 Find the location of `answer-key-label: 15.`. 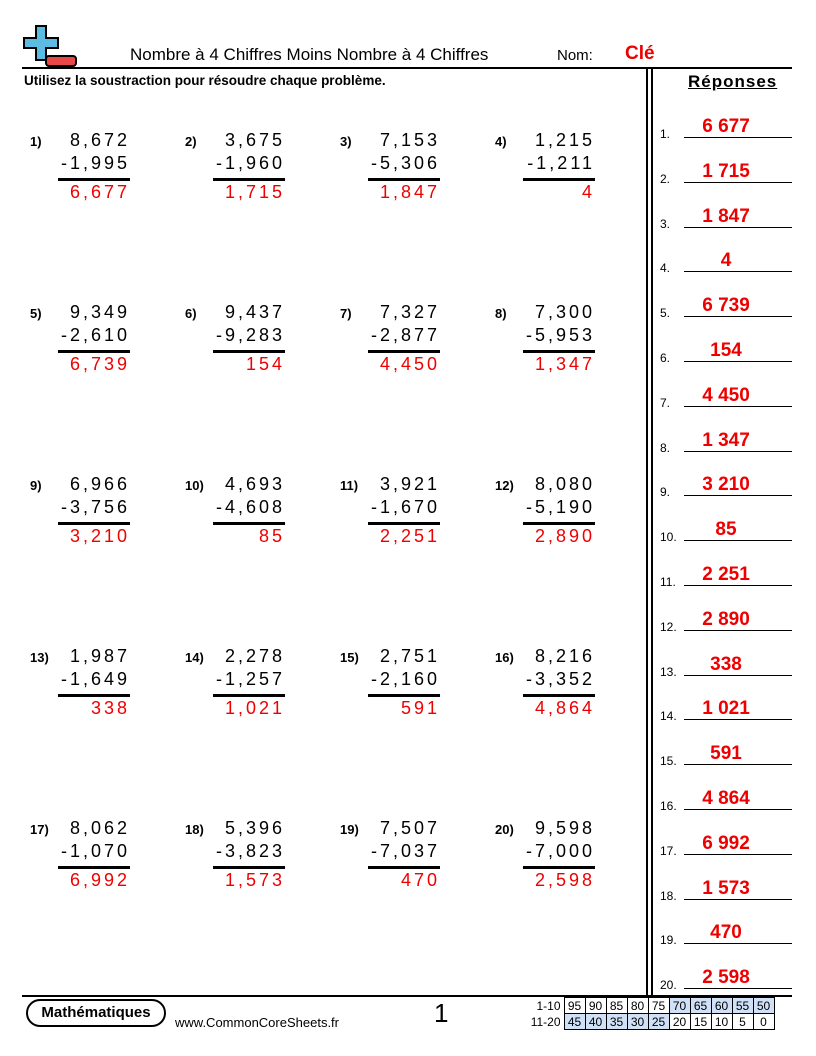

answer-key-label: 15. is located at coordinates (668, 761).